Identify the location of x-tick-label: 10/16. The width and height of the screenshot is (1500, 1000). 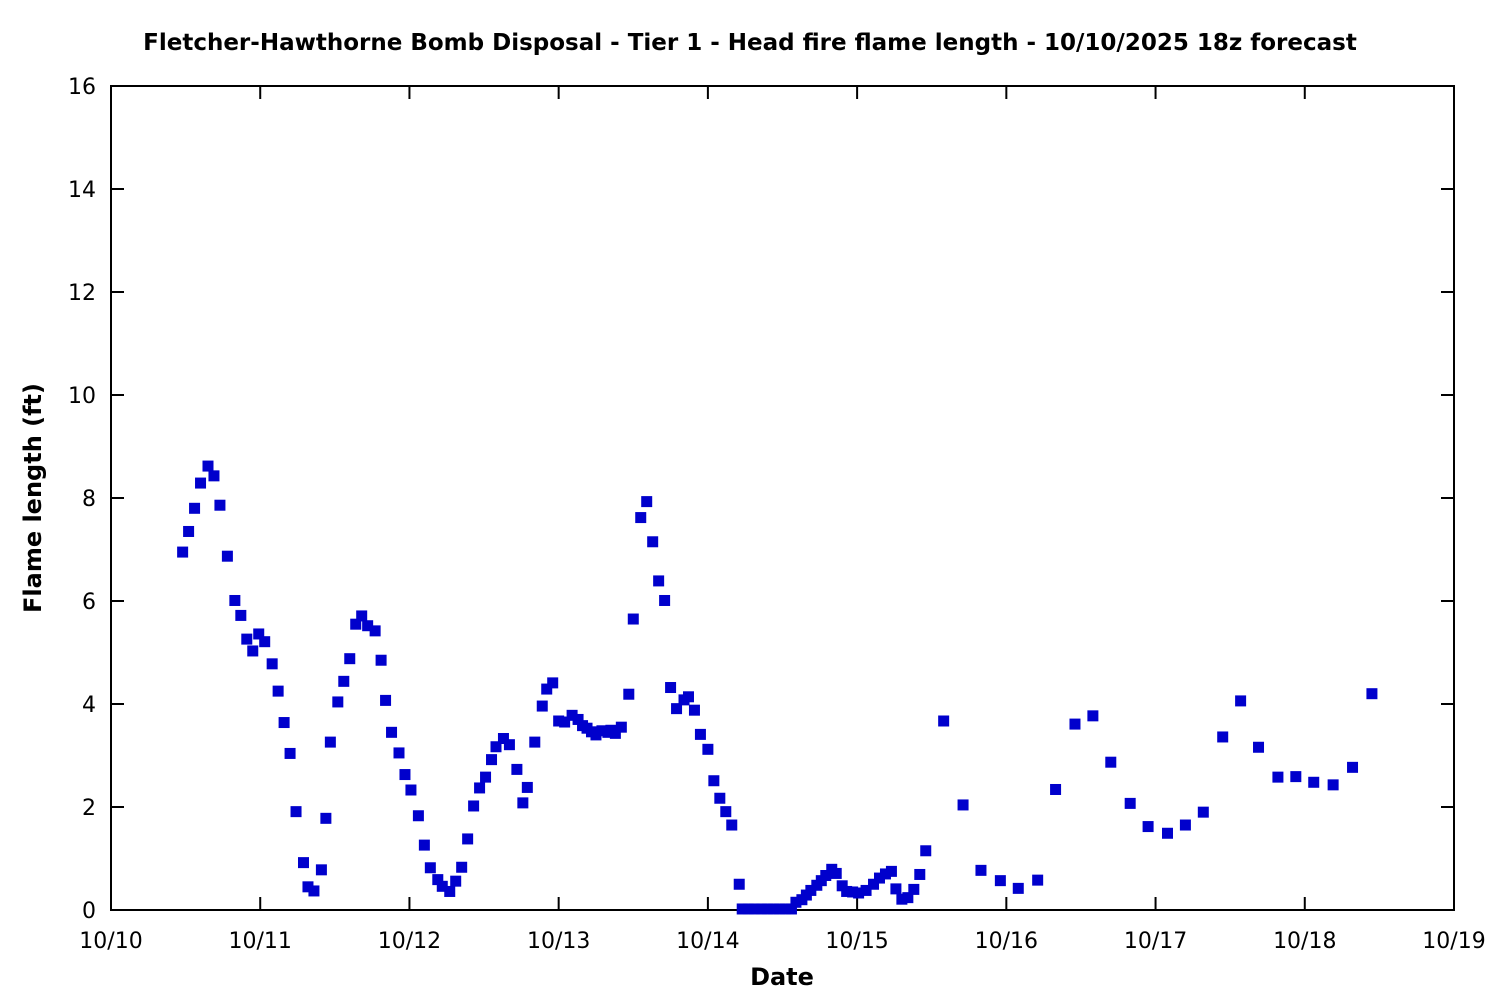
(1006, 941).